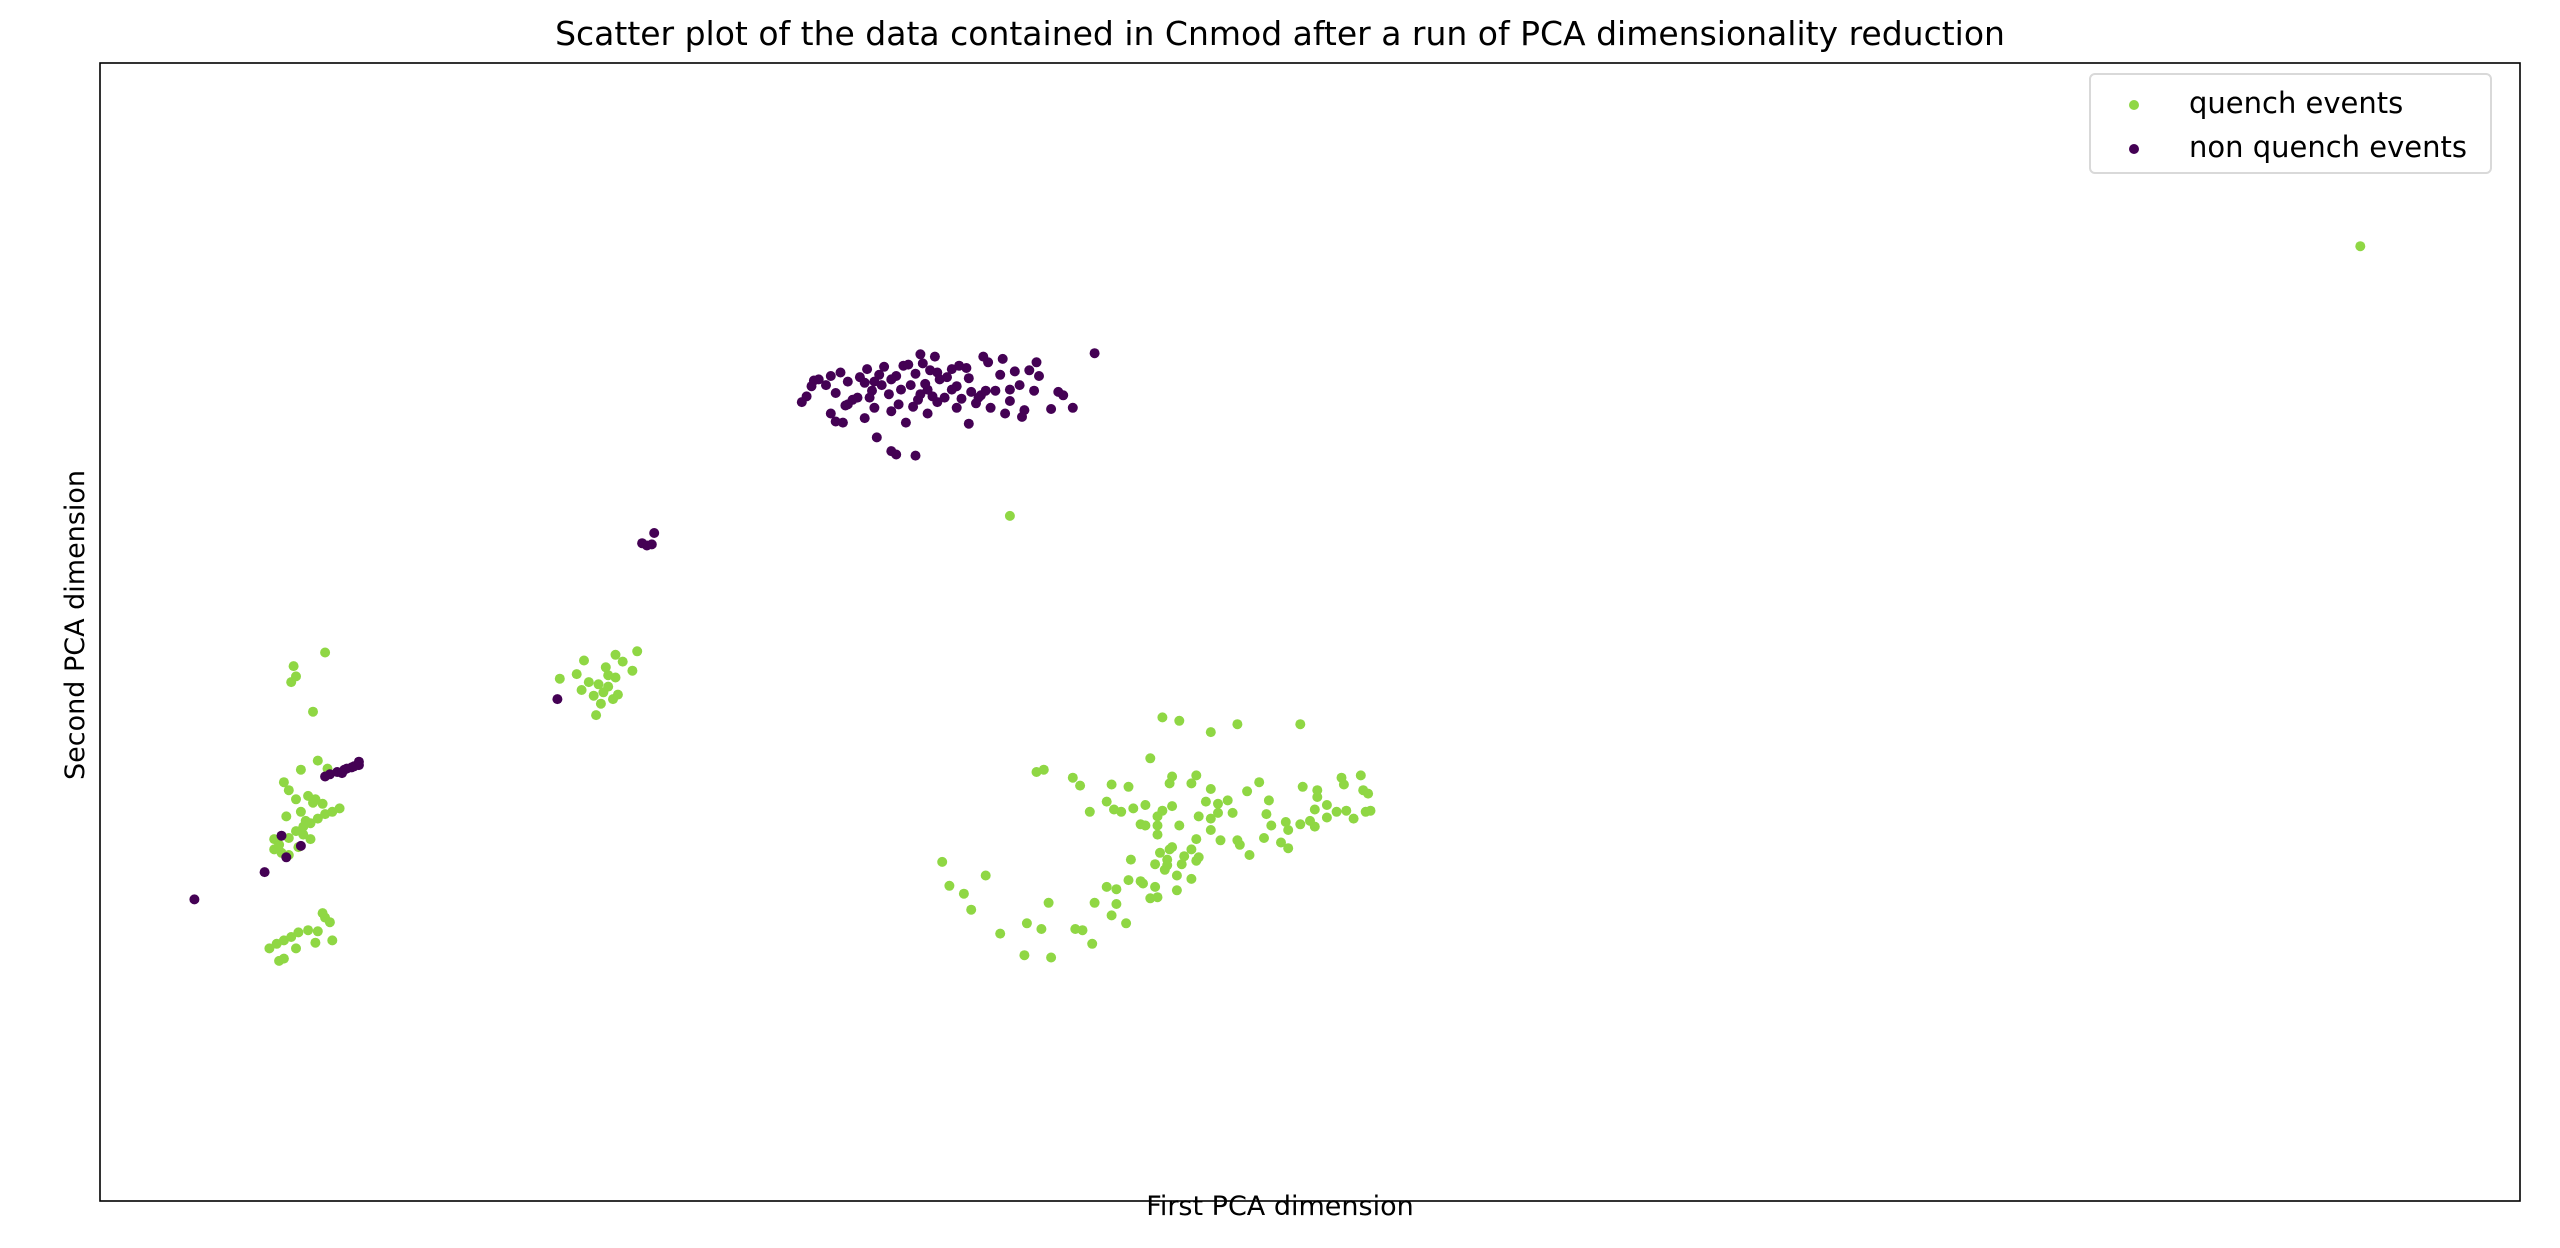  I want to click on x-axis-label: First PCA dimension, so click(1280, 1206).